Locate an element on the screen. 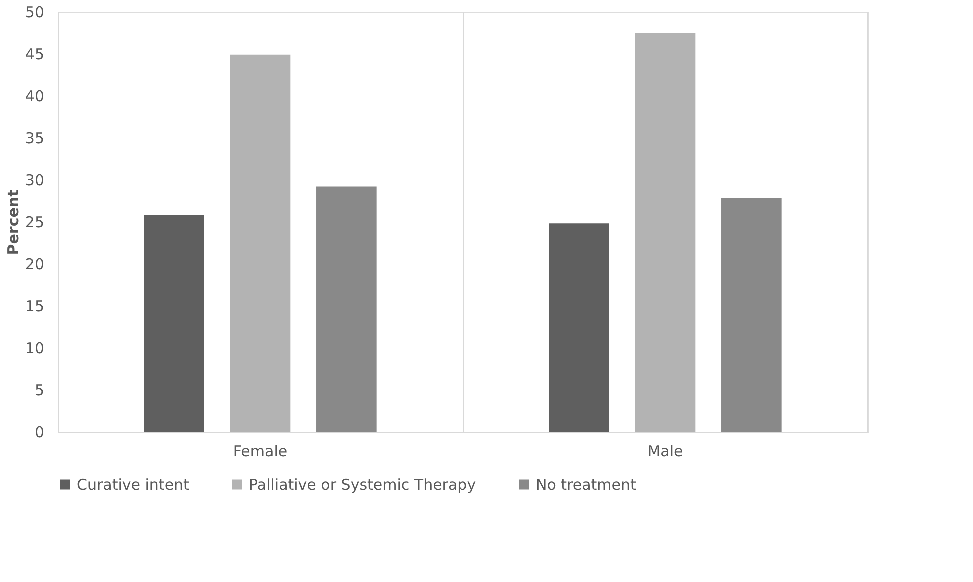  y-tick-label: 10 is located at coordinates (34, 349).